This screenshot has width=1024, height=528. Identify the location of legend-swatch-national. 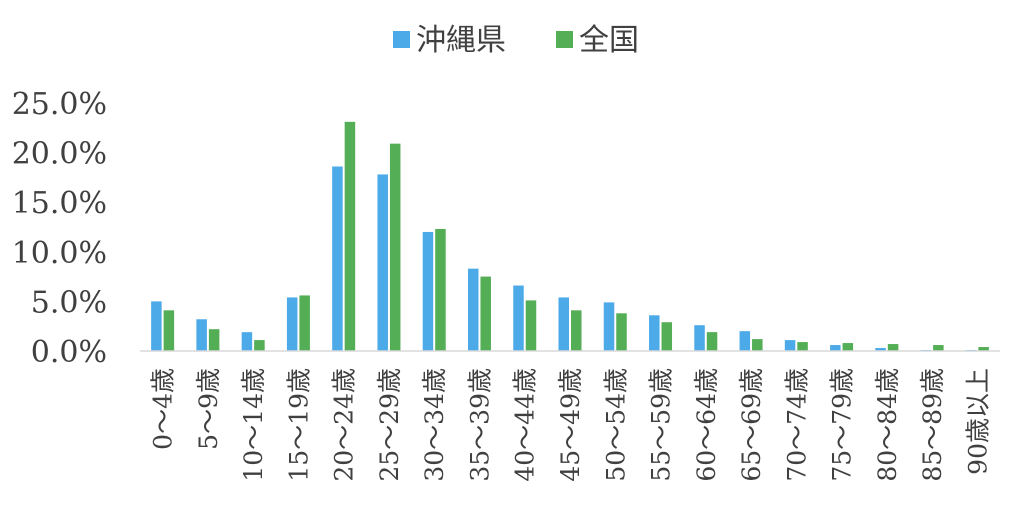
(564, 39).